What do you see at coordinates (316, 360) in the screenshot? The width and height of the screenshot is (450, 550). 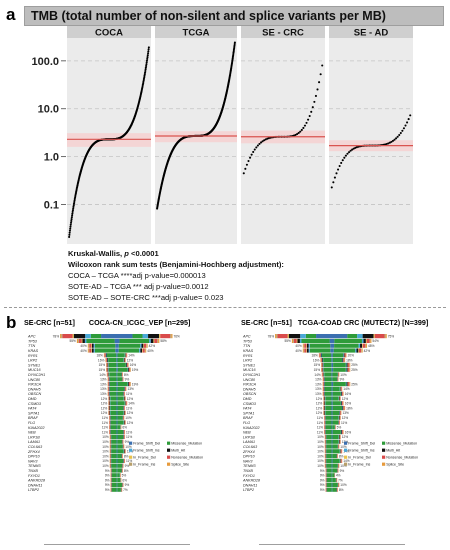 I see `percent-label: 16%` at bounding box center [316, 360].